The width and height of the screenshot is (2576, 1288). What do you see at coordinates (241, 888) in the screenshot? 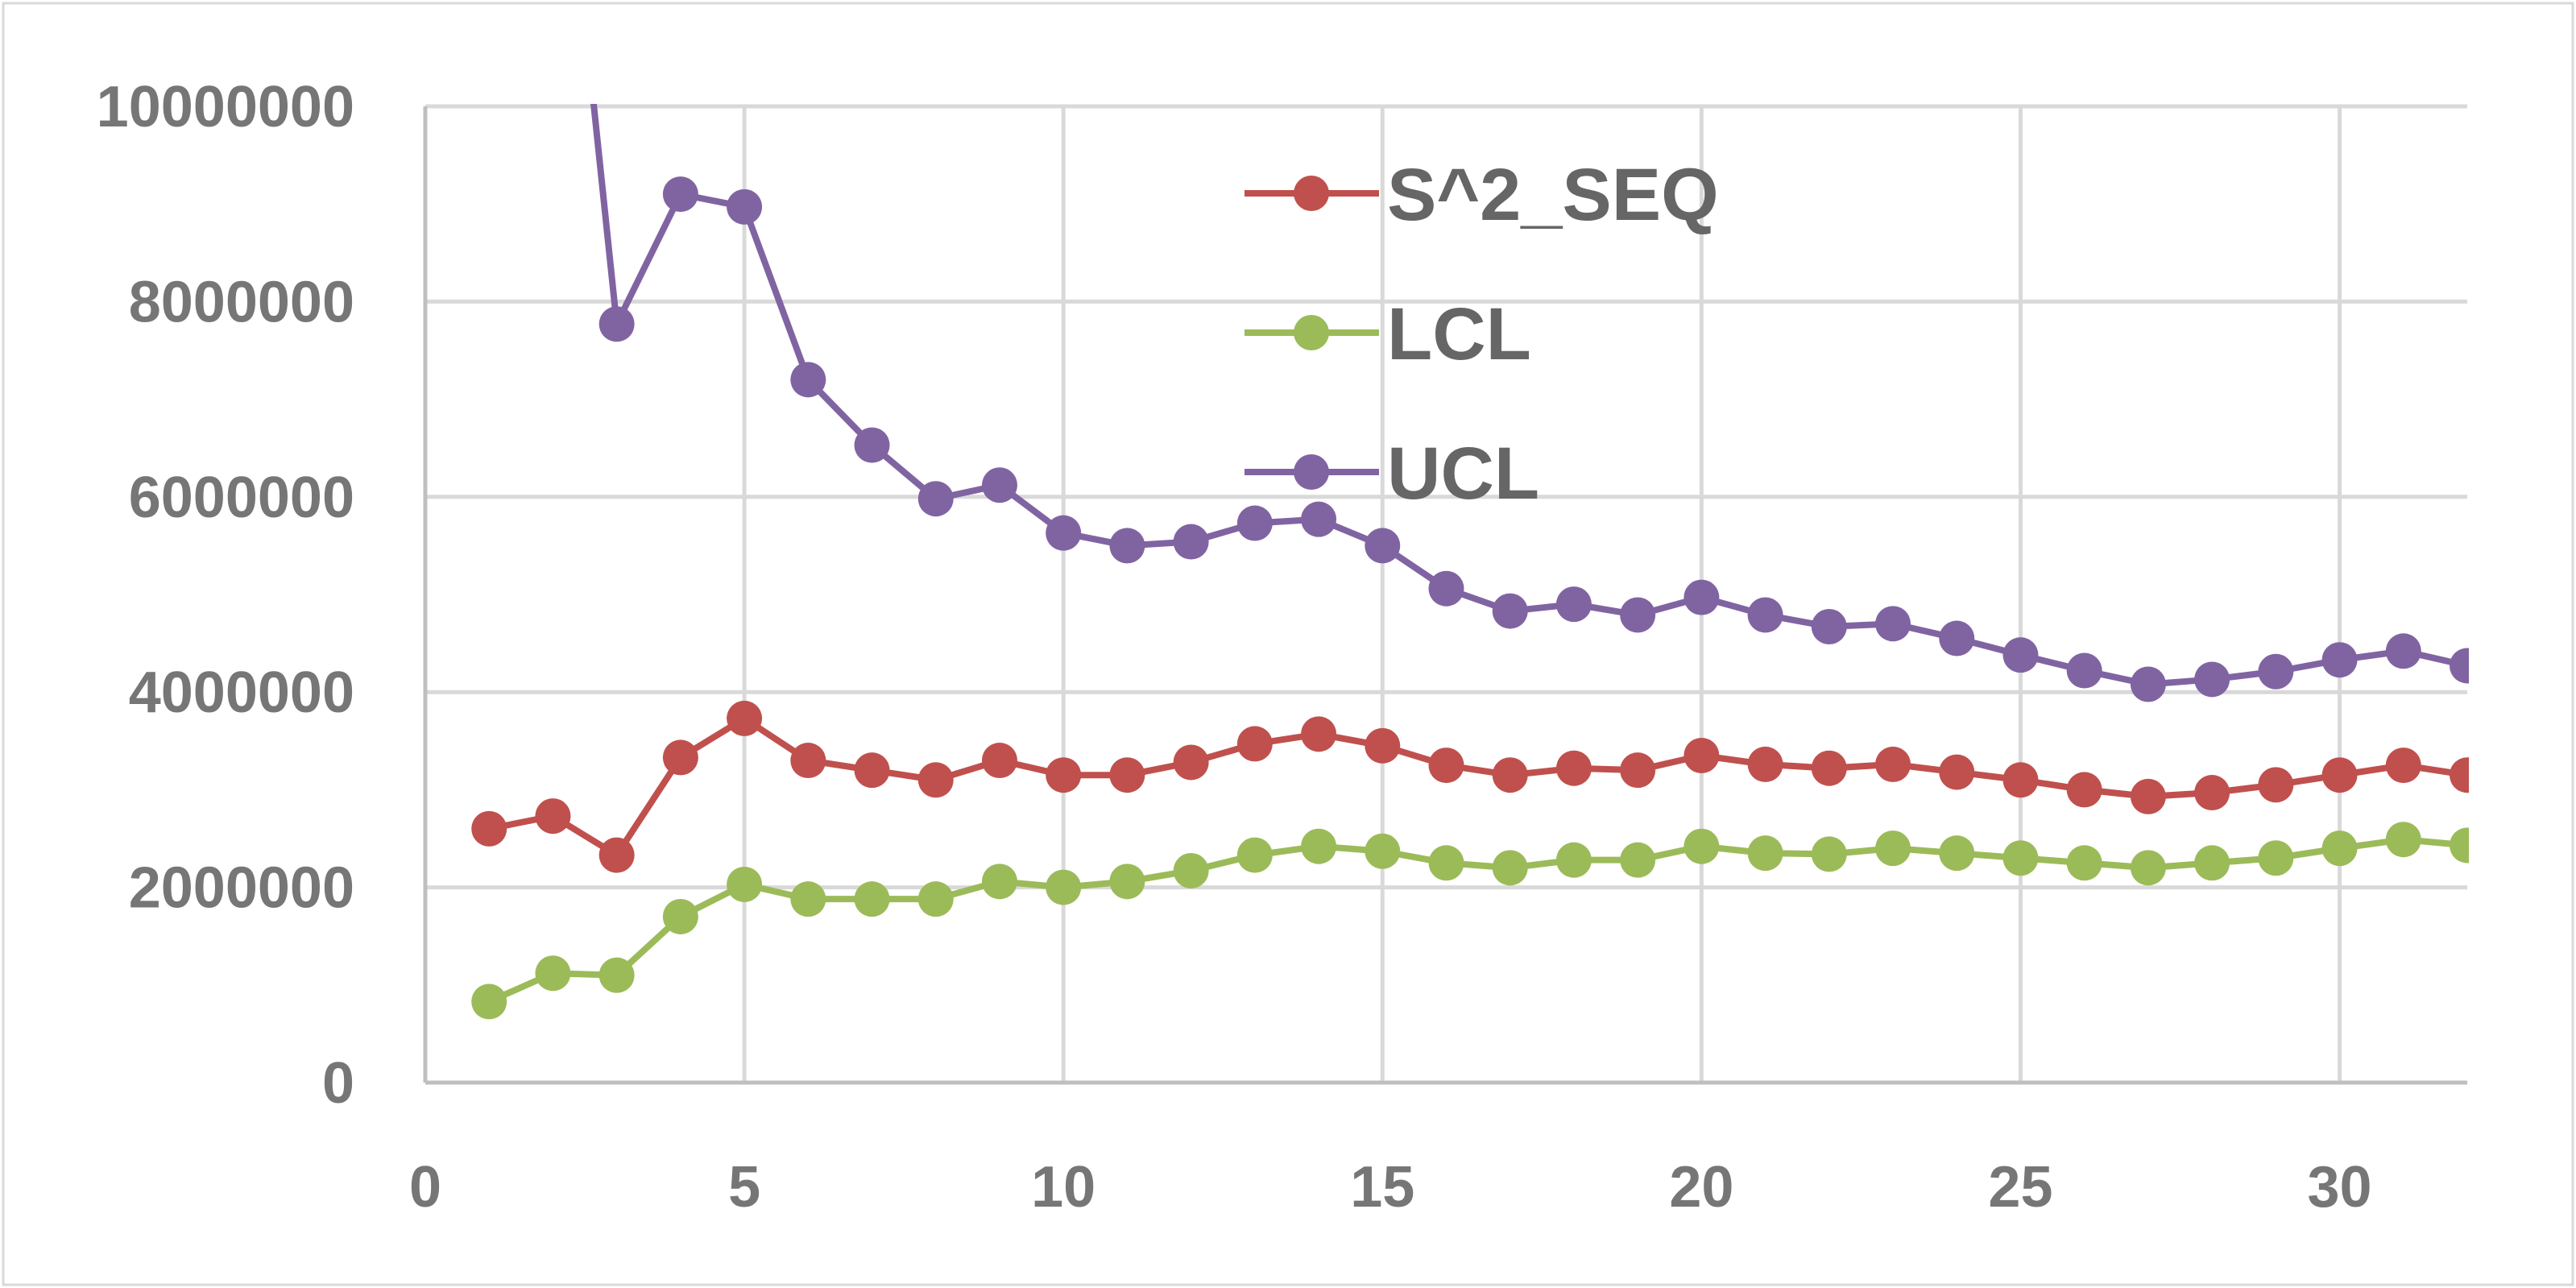
I see `y-tick-label: 2000000` at bounding box center [241, 888].